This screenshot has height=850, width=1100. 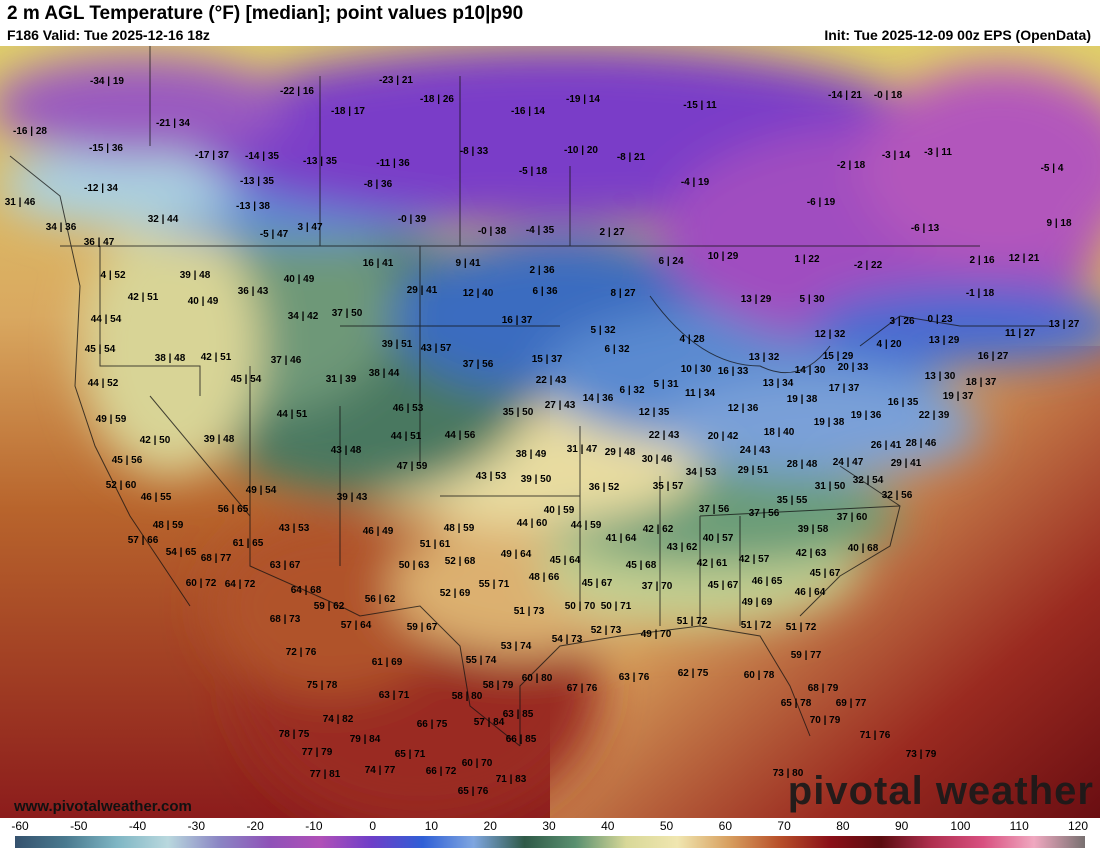 I want to click on point-value: 42 | 57, so click(x=754, y=559).